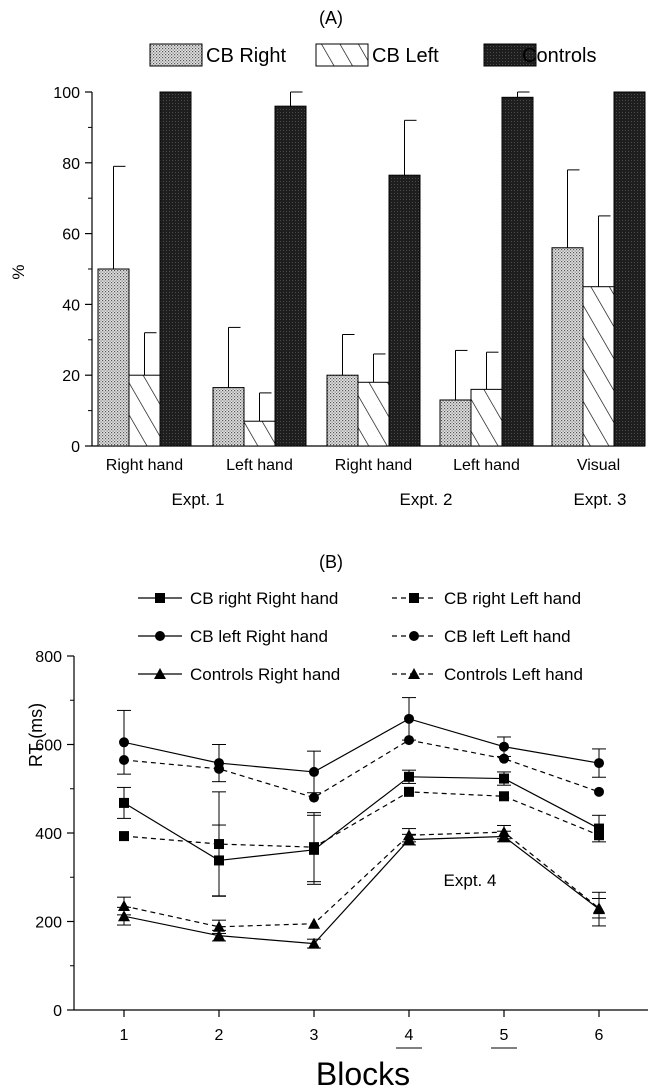 The width and height of the screenshot is (662, 1091). What do you see at coordinates (426, 499) in the screenshot?
I see `x-group-label: Expt. 2` at bounding box center [426, 499].